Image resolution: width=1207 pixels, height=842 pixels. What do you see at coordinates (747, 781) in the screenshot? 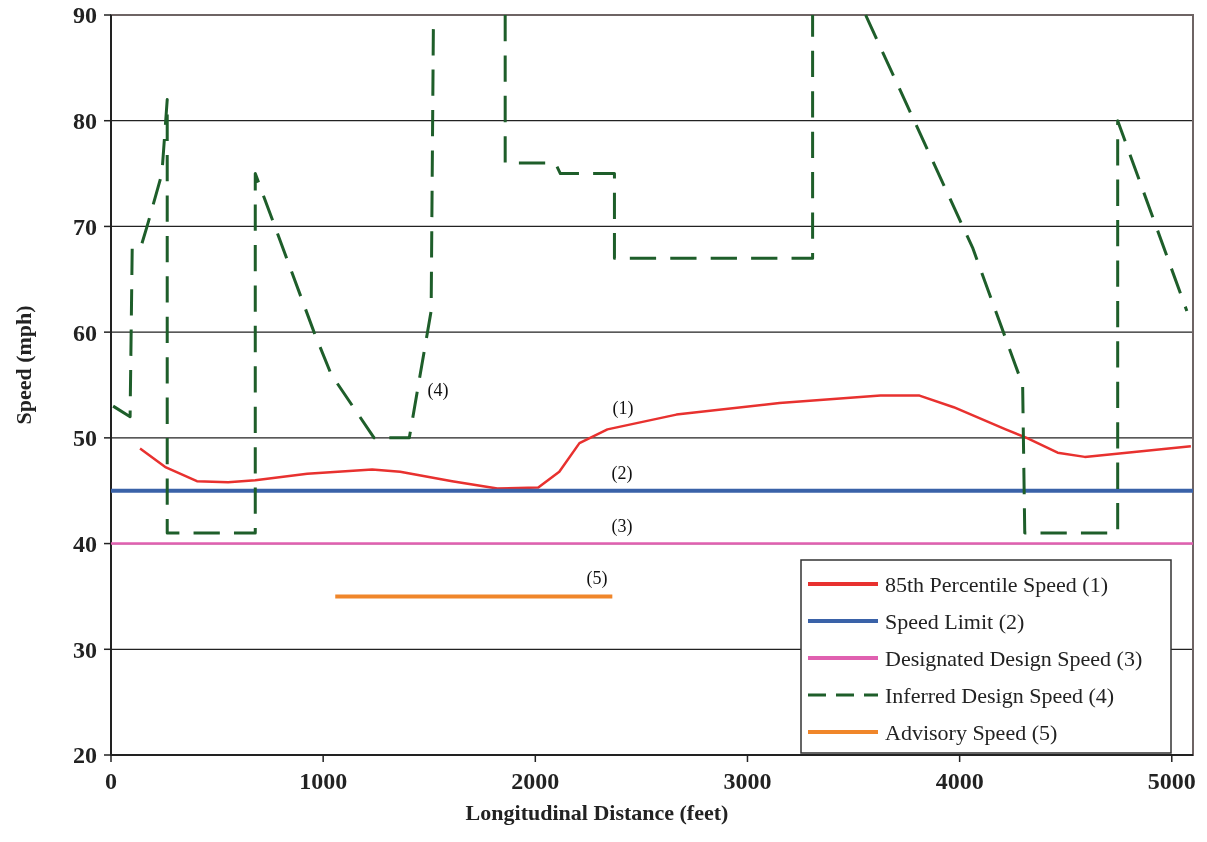
I see `x-tick-label: 3000` at bounding box center [747, 781].